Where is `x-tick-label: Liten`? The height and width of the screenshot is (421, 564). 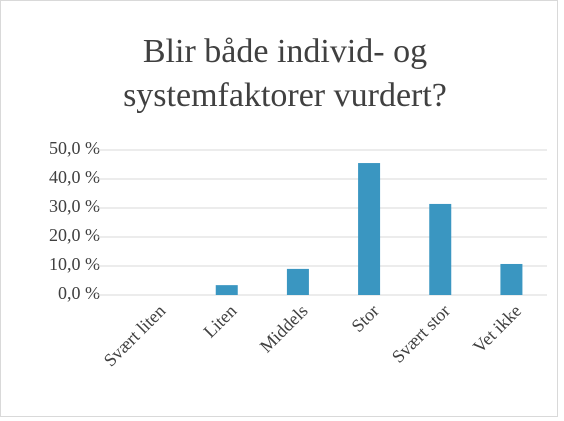
x-tick-label: Liten is located at coordinates (219, 321).